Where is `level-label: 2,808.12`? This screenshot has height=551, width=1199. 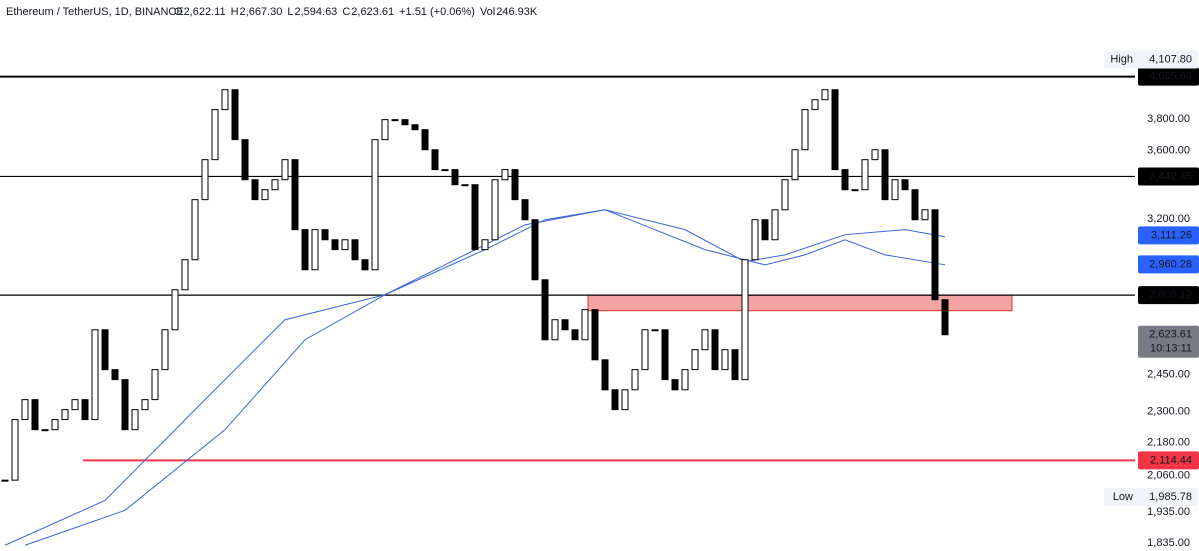
level-label: 2,808.12 is located at coordinates (1170, 295).